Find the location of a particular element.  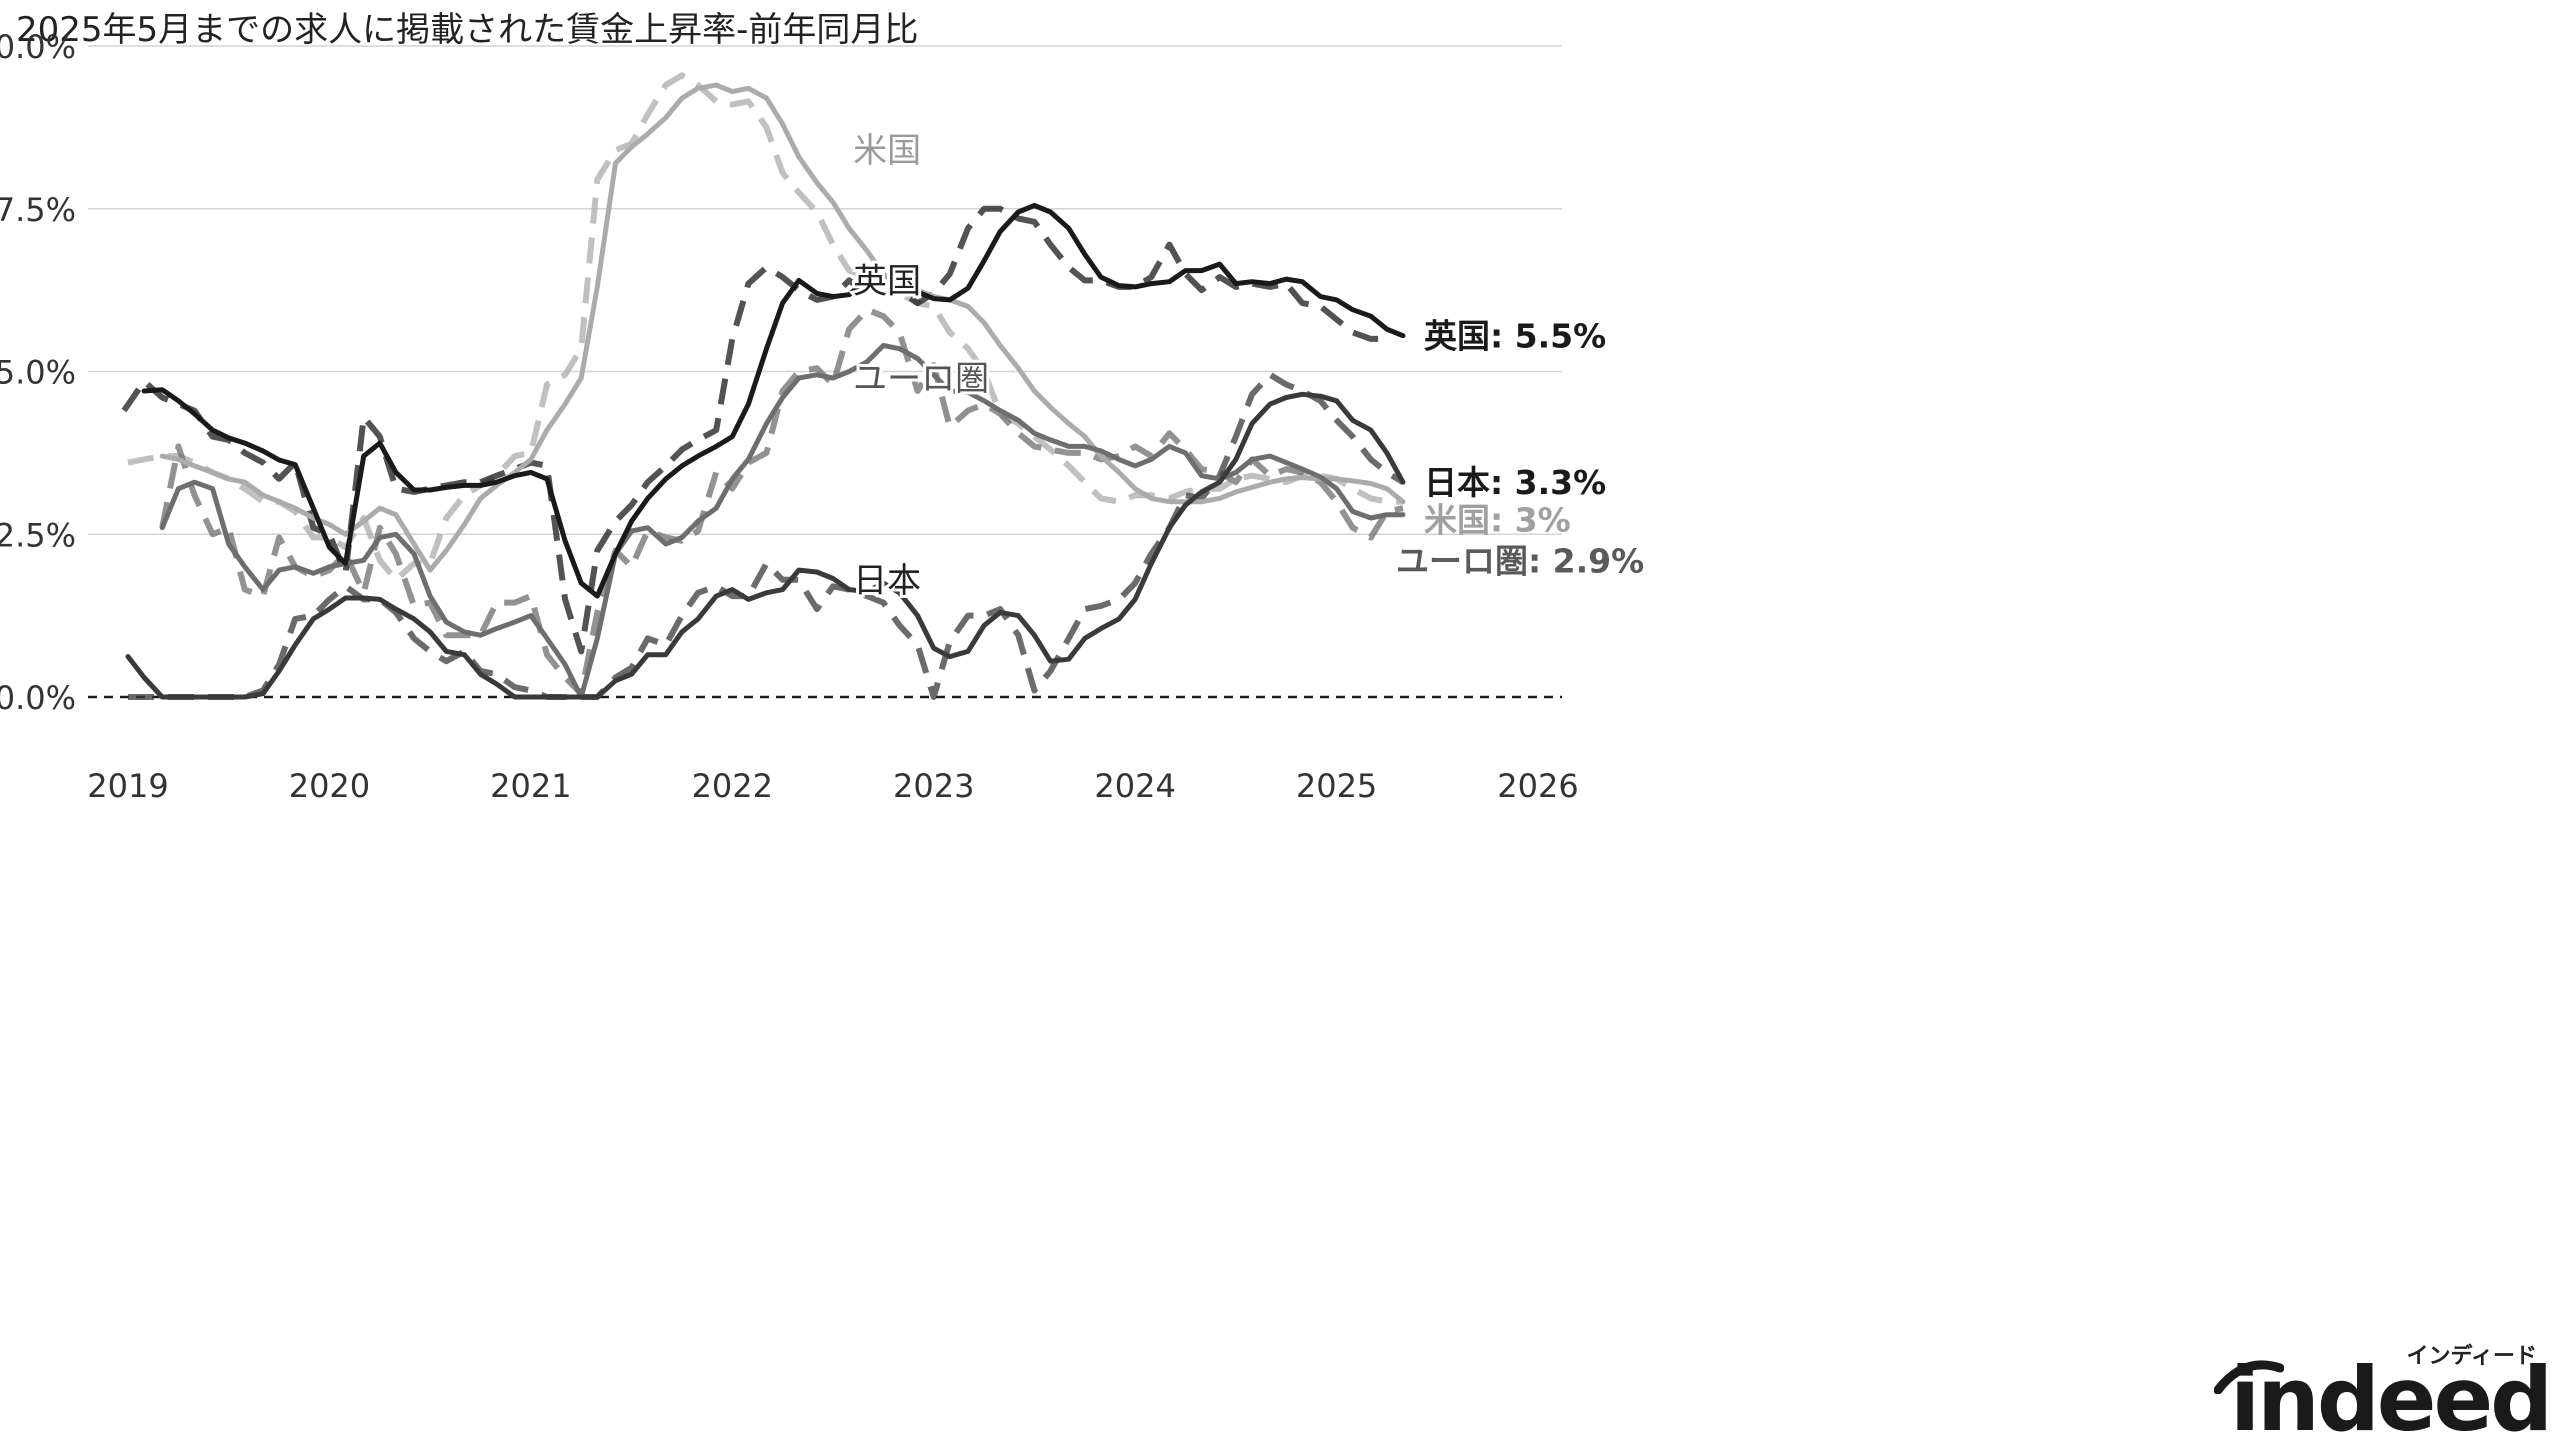

x-tick-label: 2020 is located at coordinates (329, 786).